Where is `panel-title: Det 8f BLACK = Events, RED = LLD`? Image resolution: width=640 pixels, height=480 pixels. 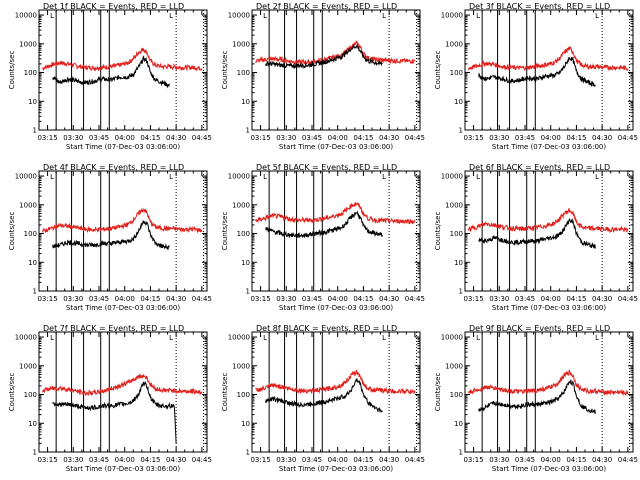 panel-title: Det 8f BLACK = Events, RED = LLD is located at coordinates (326, 328).